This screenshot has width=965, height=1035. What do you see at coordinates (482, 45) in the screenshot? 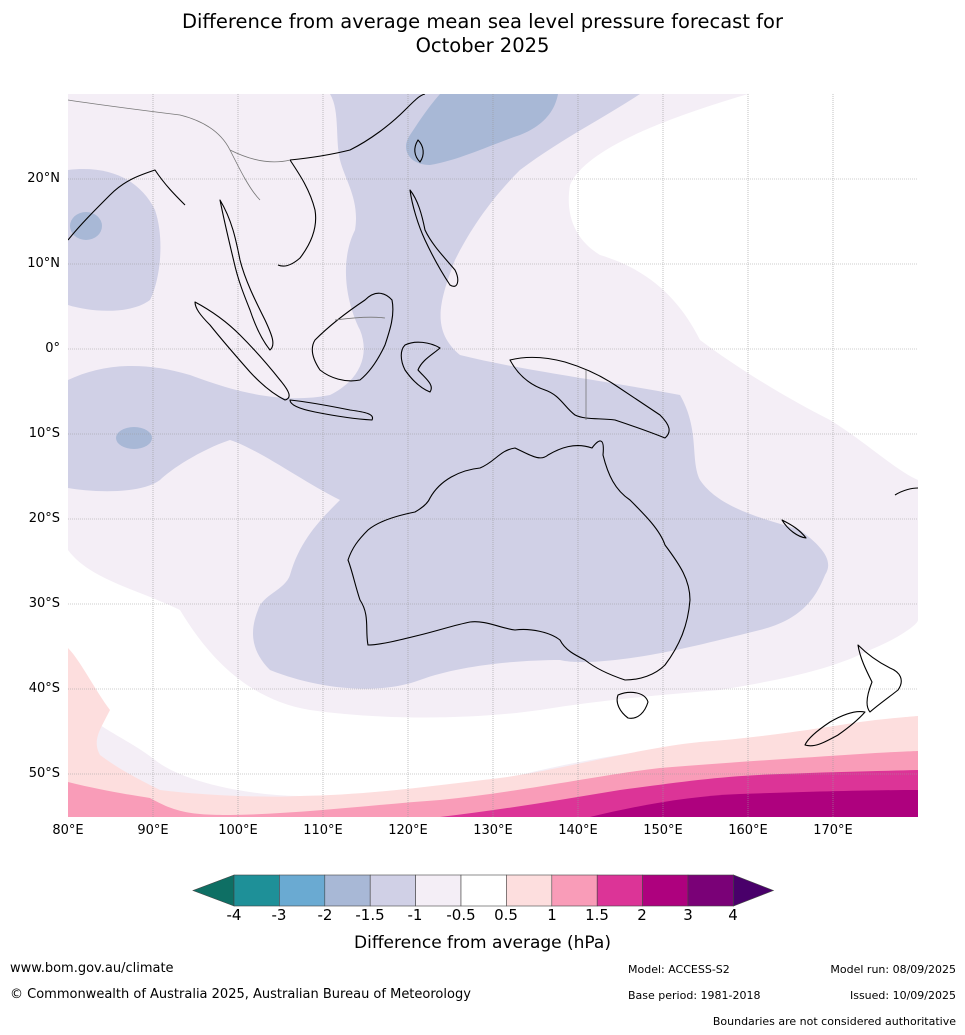
I see `title-line-2: October 2025` at bounding box center [482, 45].